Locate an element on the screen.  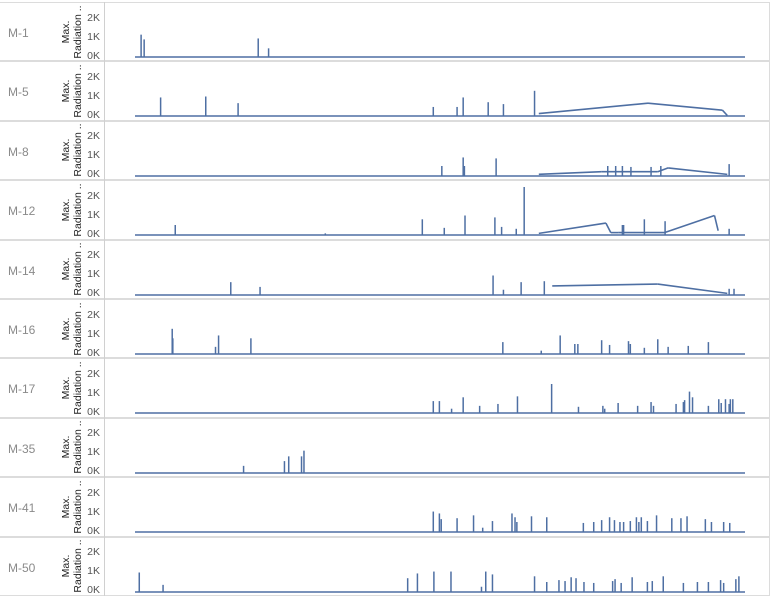
panel-m-16: M-16 Max. Radiation .. 2K 1K 0K is located at coordinates (385, 329).